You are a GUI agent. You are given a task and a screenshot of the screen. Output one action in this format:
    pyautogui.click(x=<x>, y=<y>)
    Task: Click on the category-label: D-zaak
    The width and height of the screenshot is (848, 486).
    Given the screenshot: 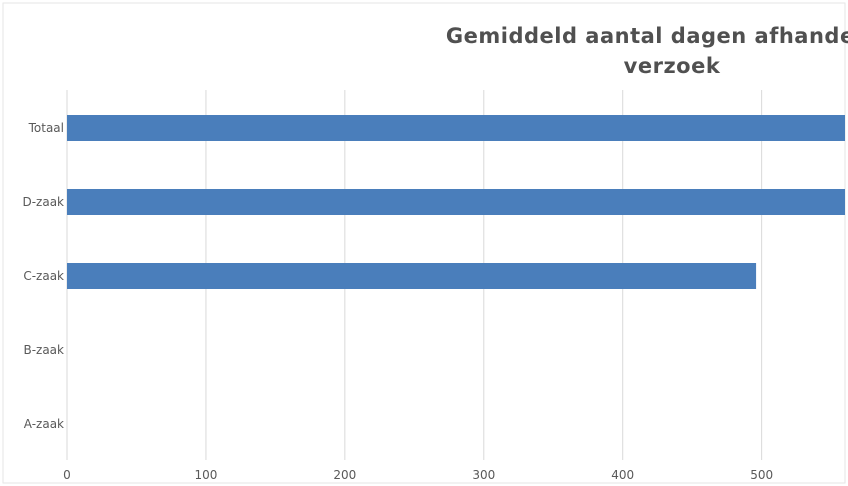 What is the action you would take?
    pyautogui.click(x=43, y=202)
    